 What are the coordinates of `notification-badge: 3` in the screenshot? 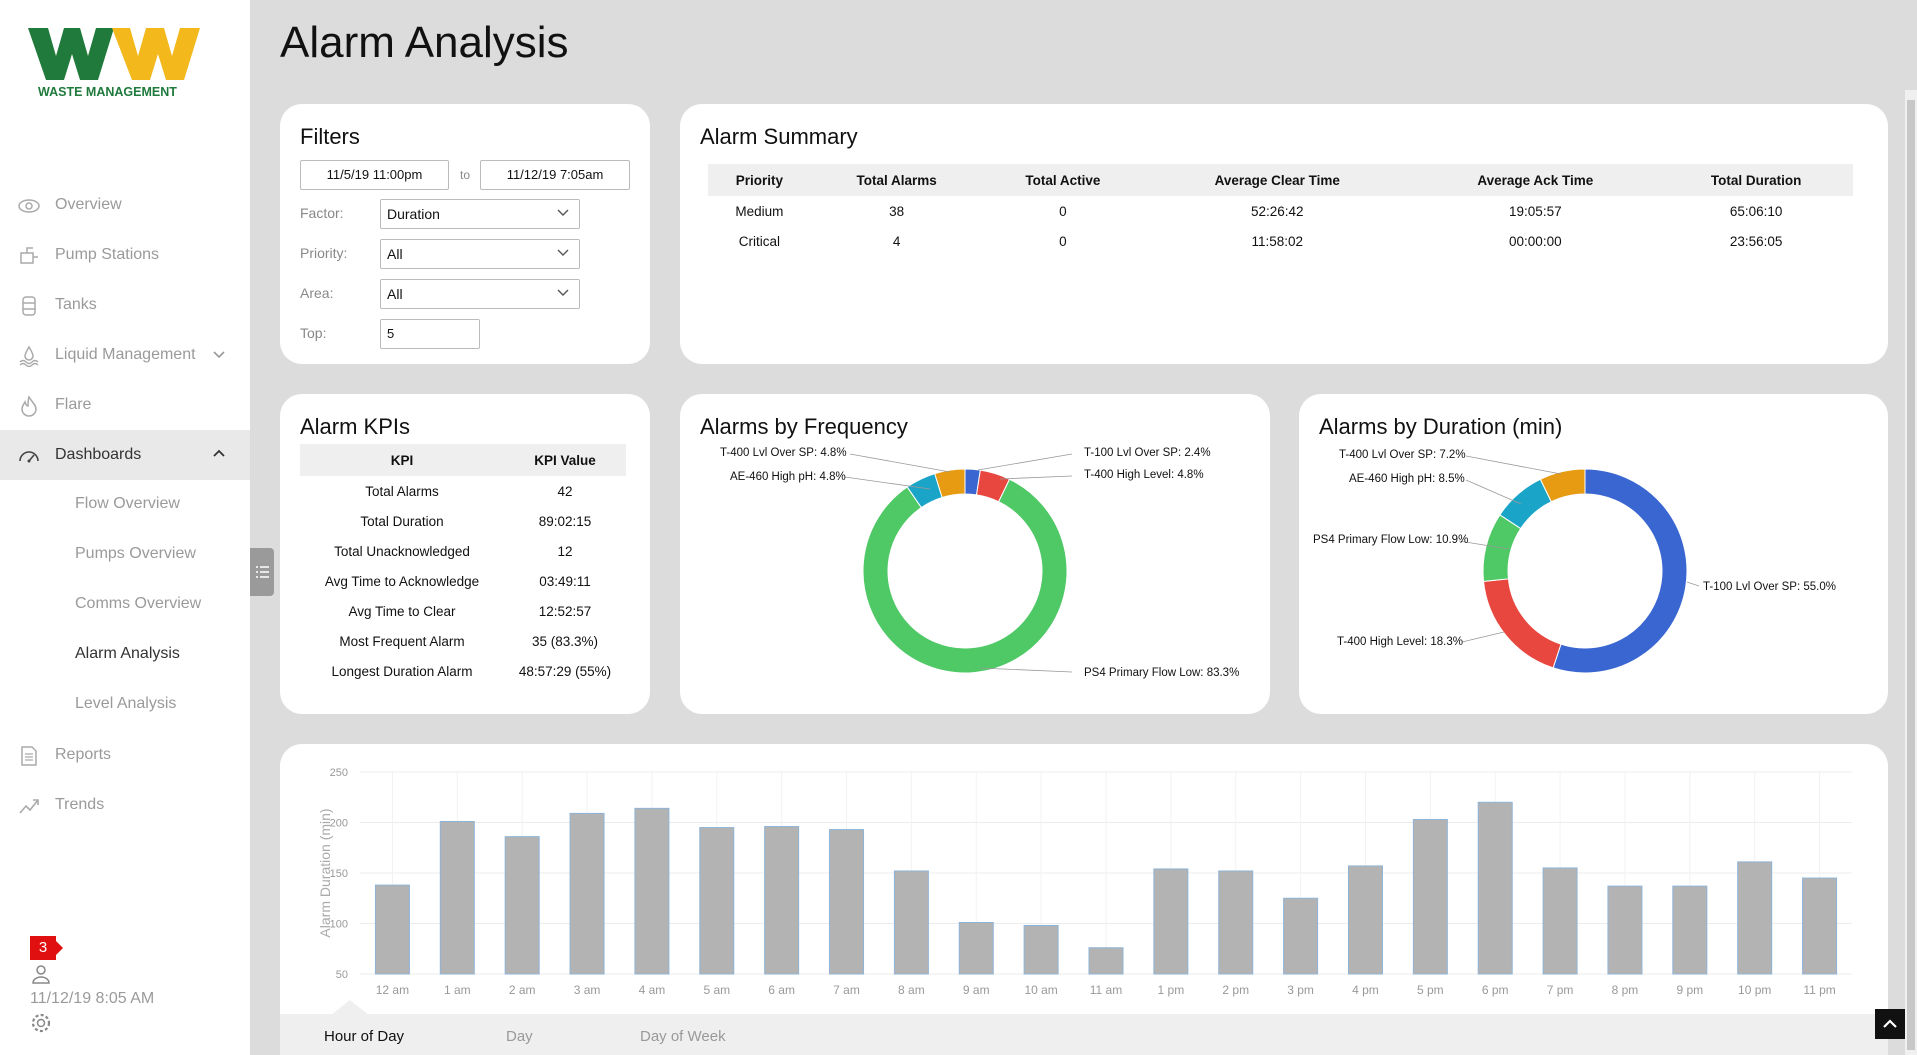 It's located at (46, 948).